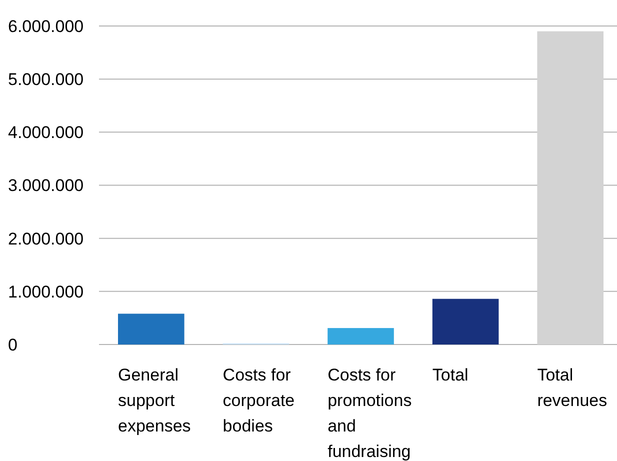 Image resolution: width=617 pixels, height=461 pixels. Describe the element at coordinates (154, 401) in the screenshot. I see `x-tick-label: General support expenses` at that location.